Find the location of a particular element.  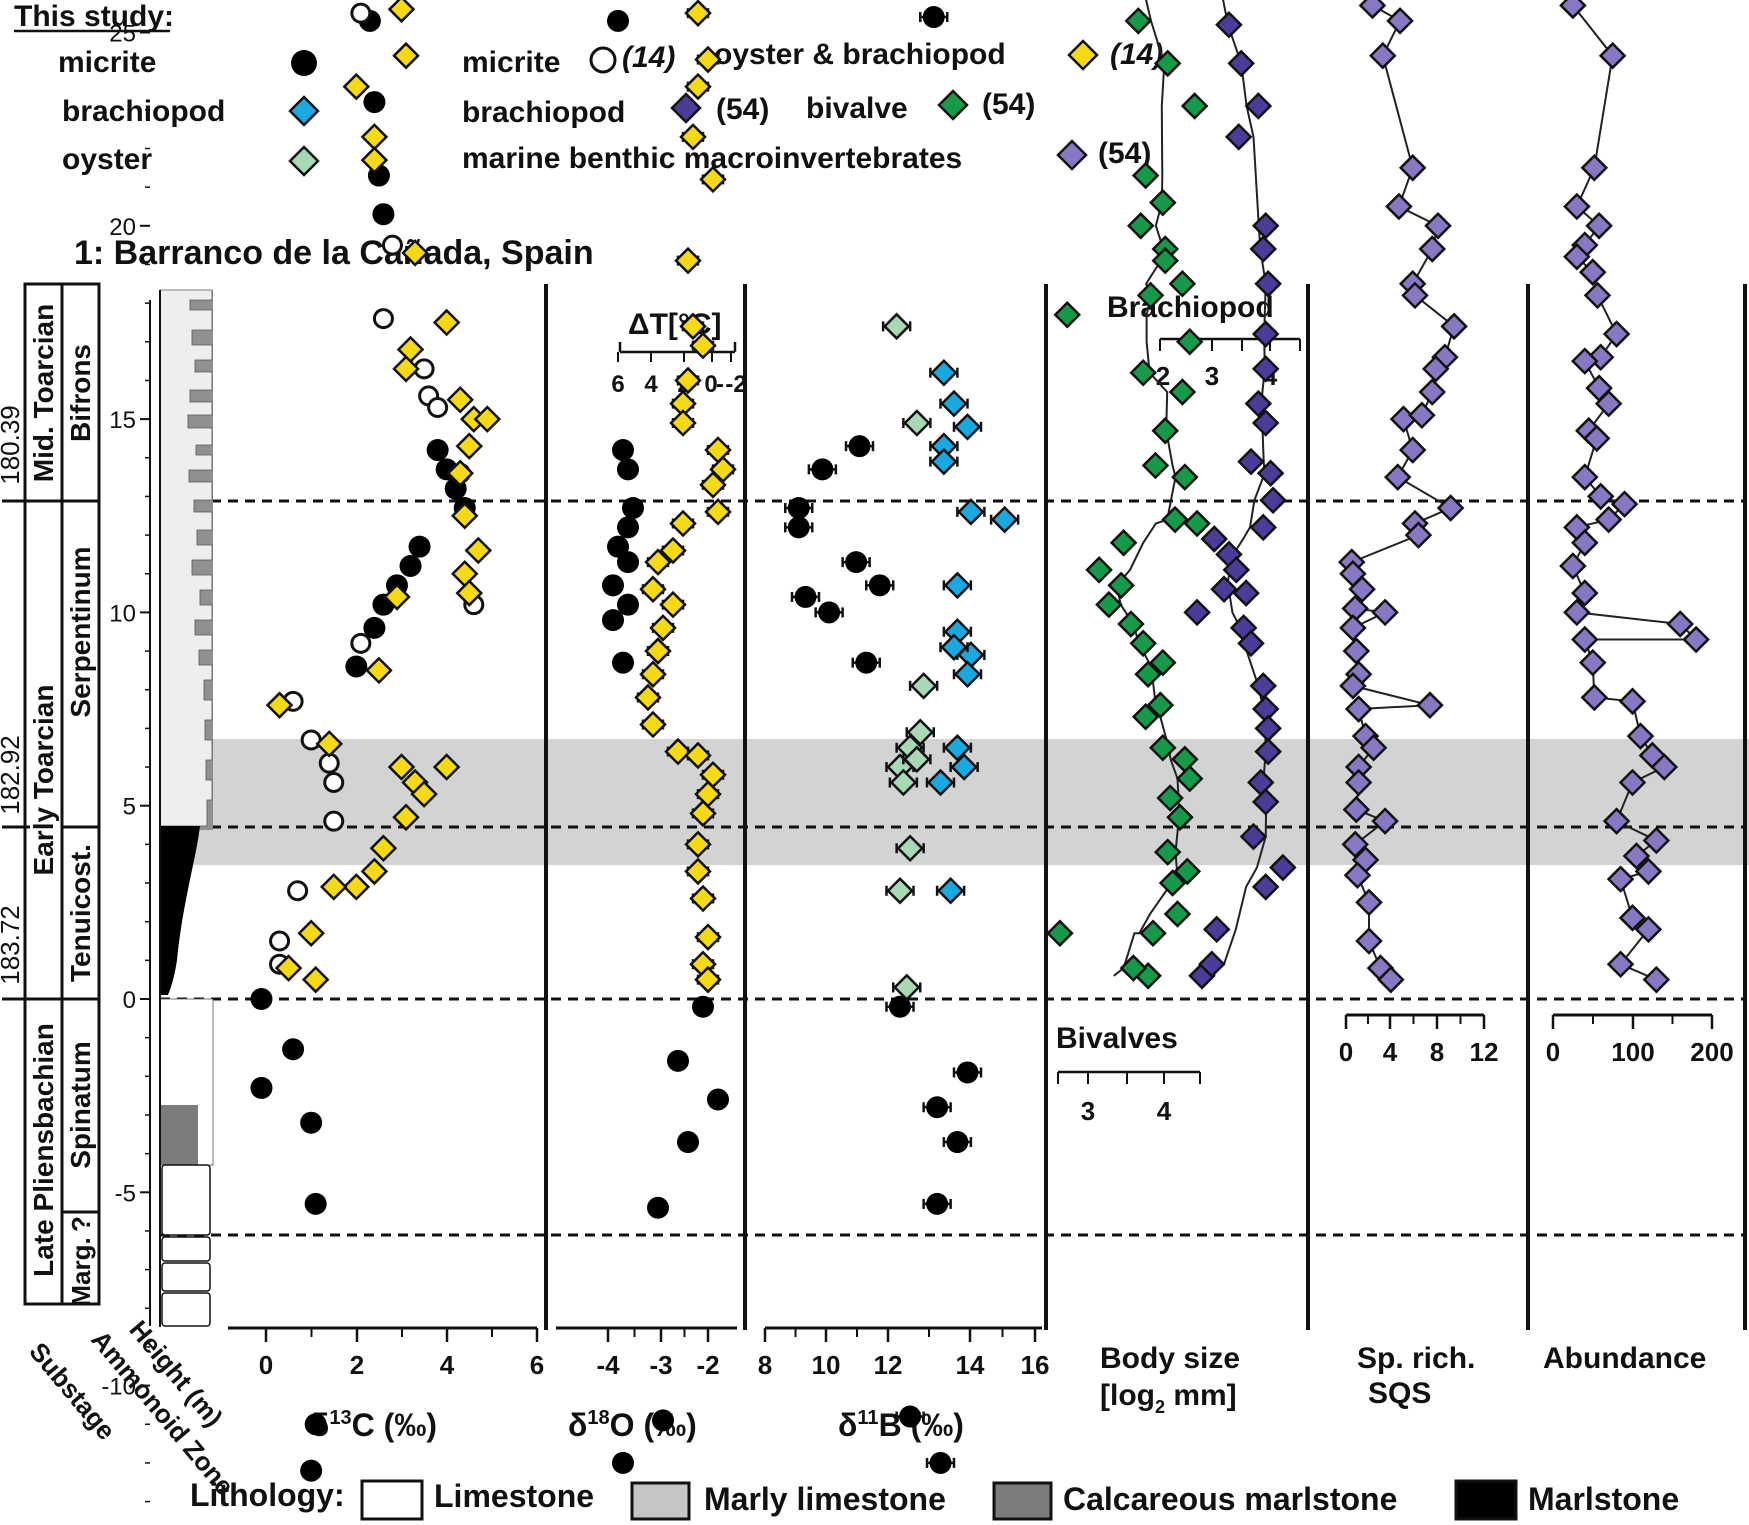

age-183-72: 183.72 is located at coordinates (12, 945).